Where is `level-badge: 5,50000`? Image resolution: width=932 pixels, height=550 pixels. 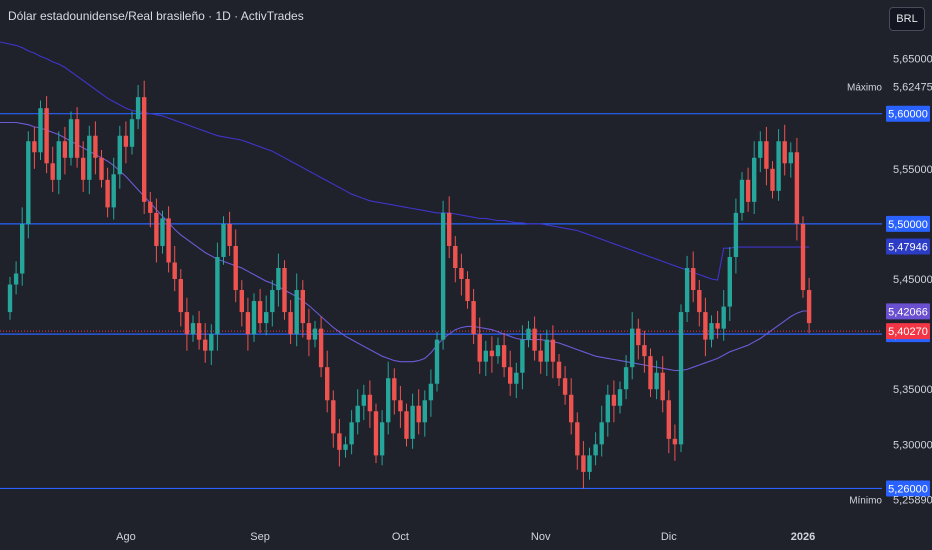
level-badge: 5,50000 is located at coordinates (908, 225).